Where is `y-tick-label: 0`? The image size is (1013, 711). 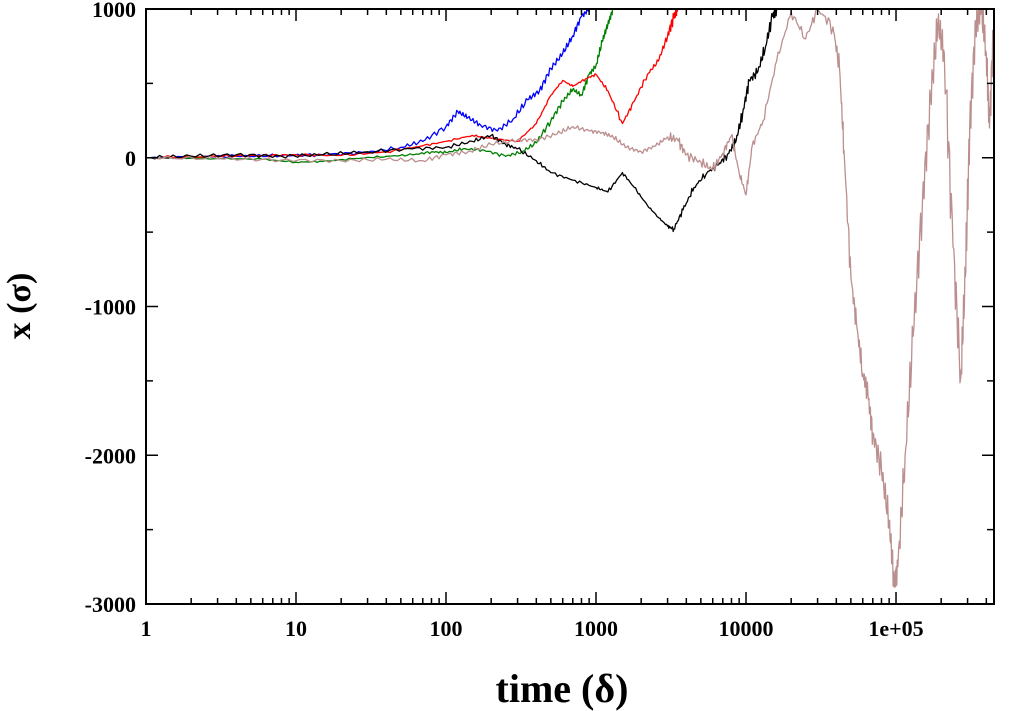 y-tick-label: 0 is located at coordinates (130, 158).